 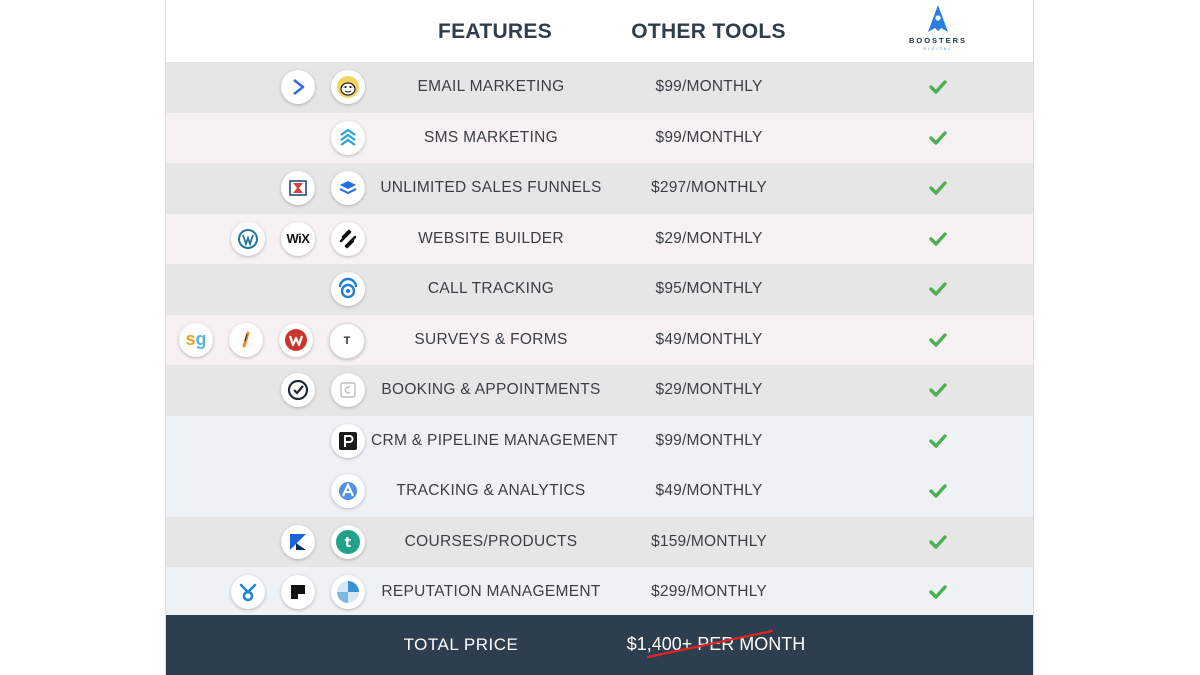 I want to click on jotform-icon, so click(x=246, y=339).